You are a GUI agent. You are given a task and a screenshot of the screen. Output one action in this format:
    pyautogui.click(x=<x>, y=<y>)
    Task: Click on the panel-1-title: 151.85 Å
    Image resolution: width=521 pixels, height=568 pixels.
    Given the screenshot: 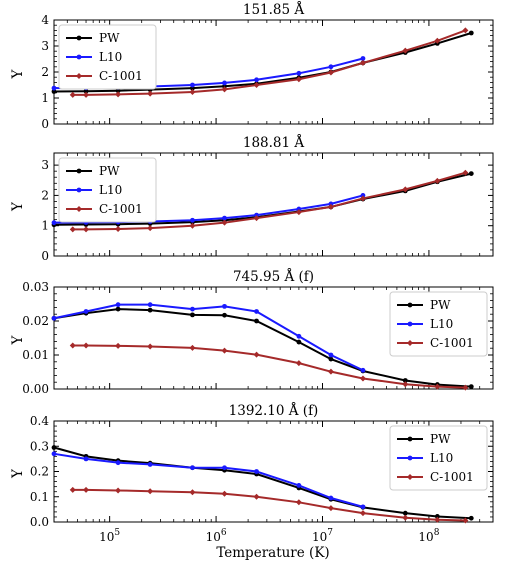 What is the action you would take?
    pyautogui.click(x=274, y=10)
    